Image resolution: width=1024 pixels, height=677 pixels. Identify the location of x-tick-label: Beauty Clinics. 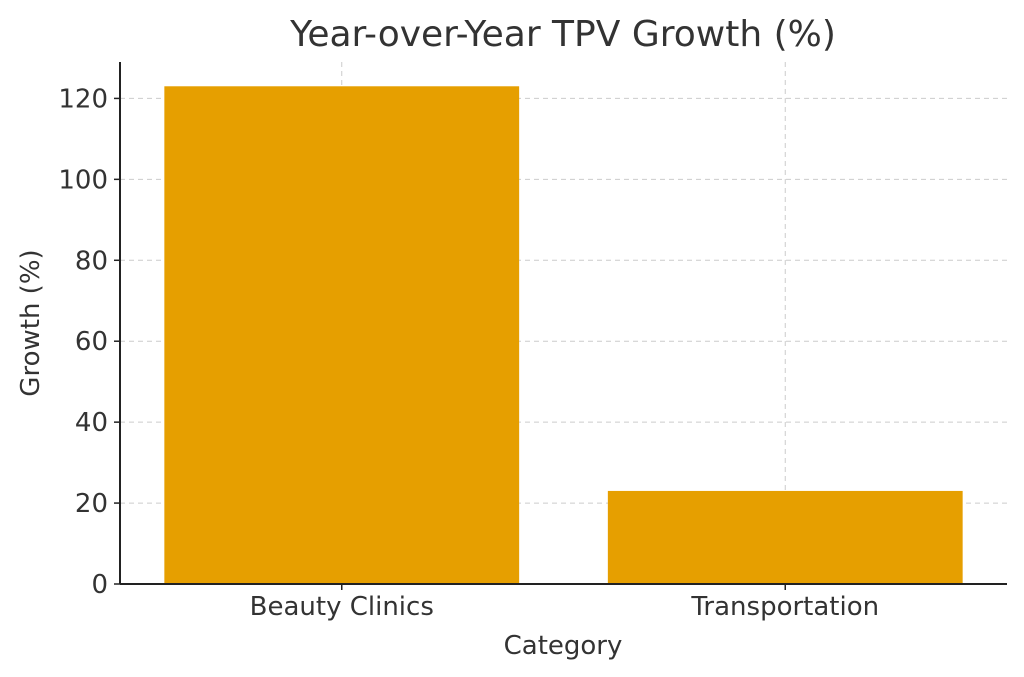
(342, 607).